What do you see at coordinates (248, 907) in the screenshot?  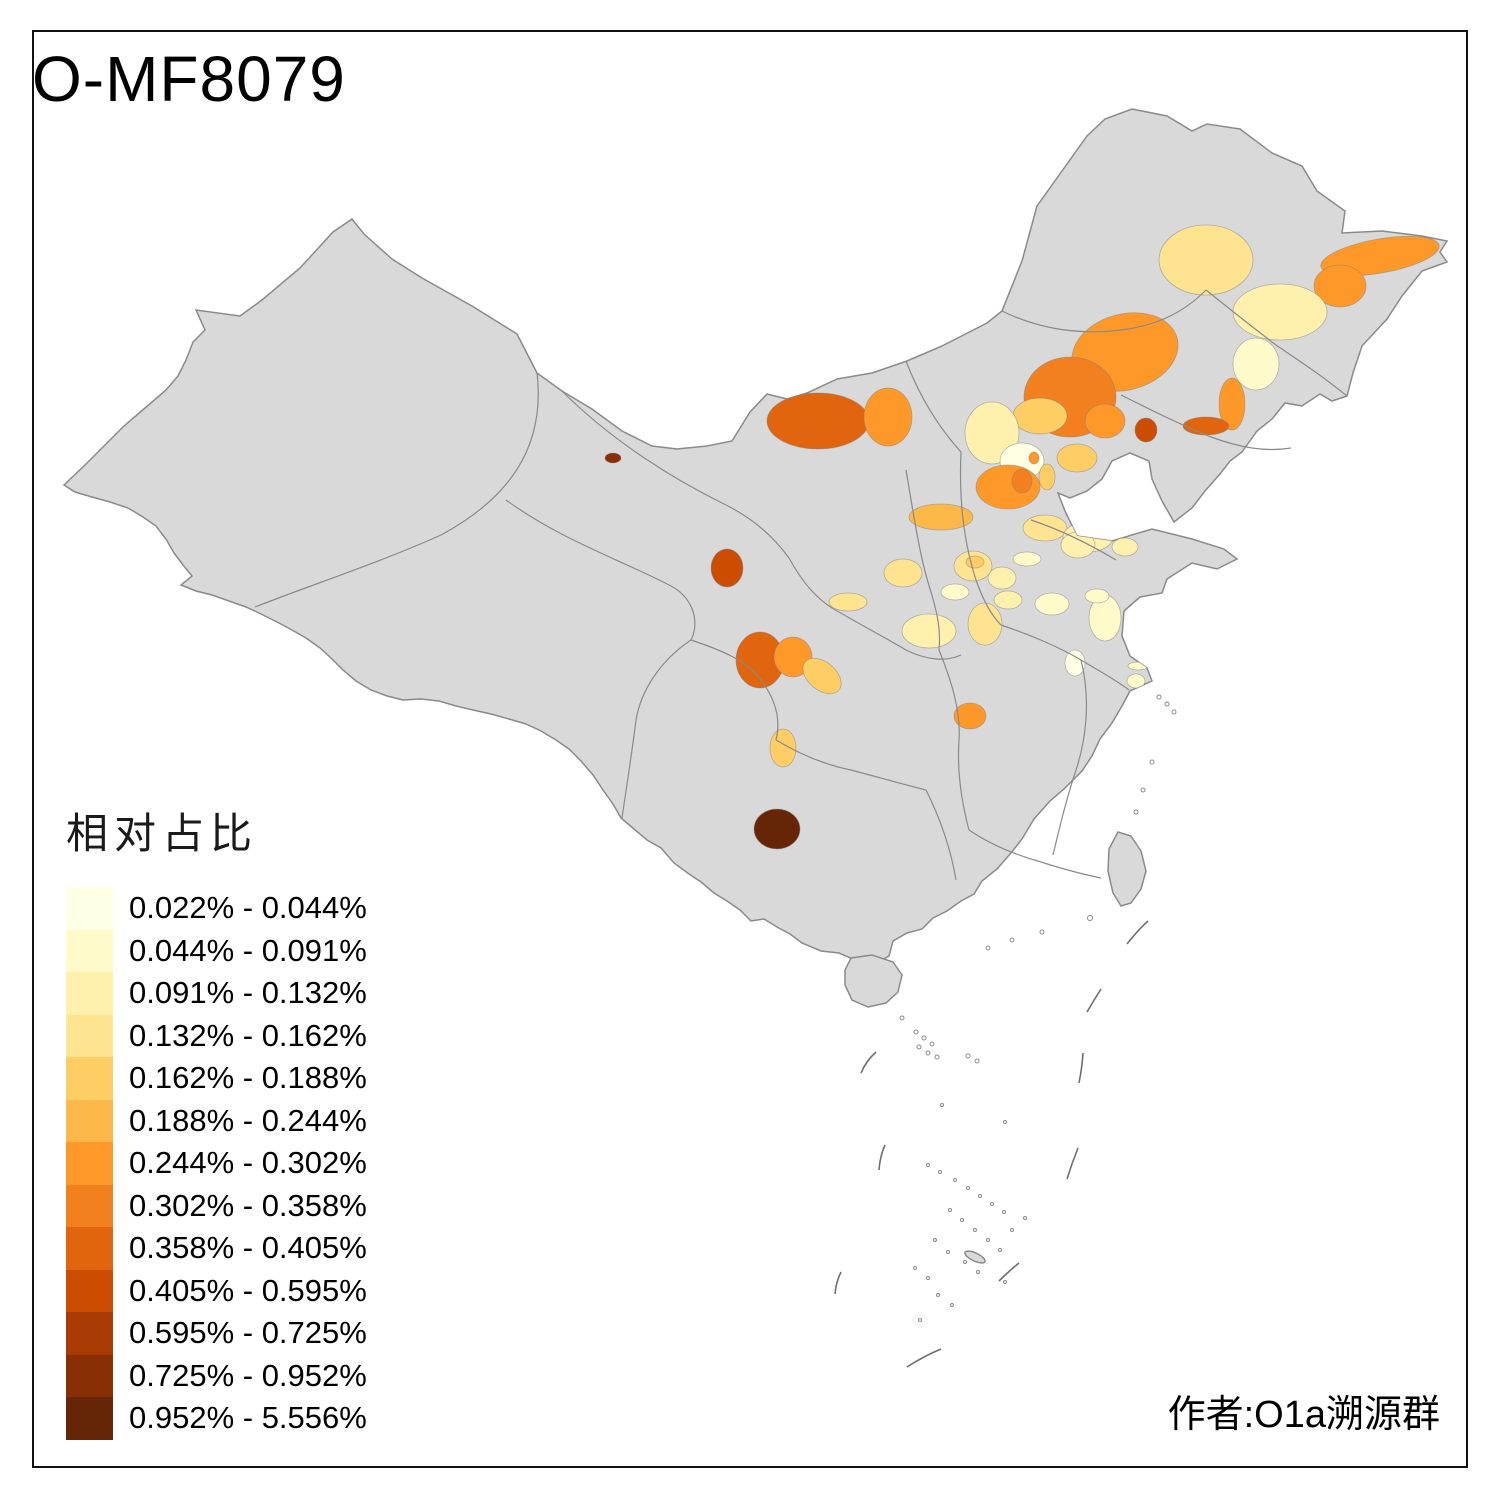 I see `legend-label: 0.022% - 0.044%` at bounding box center [248, 907].